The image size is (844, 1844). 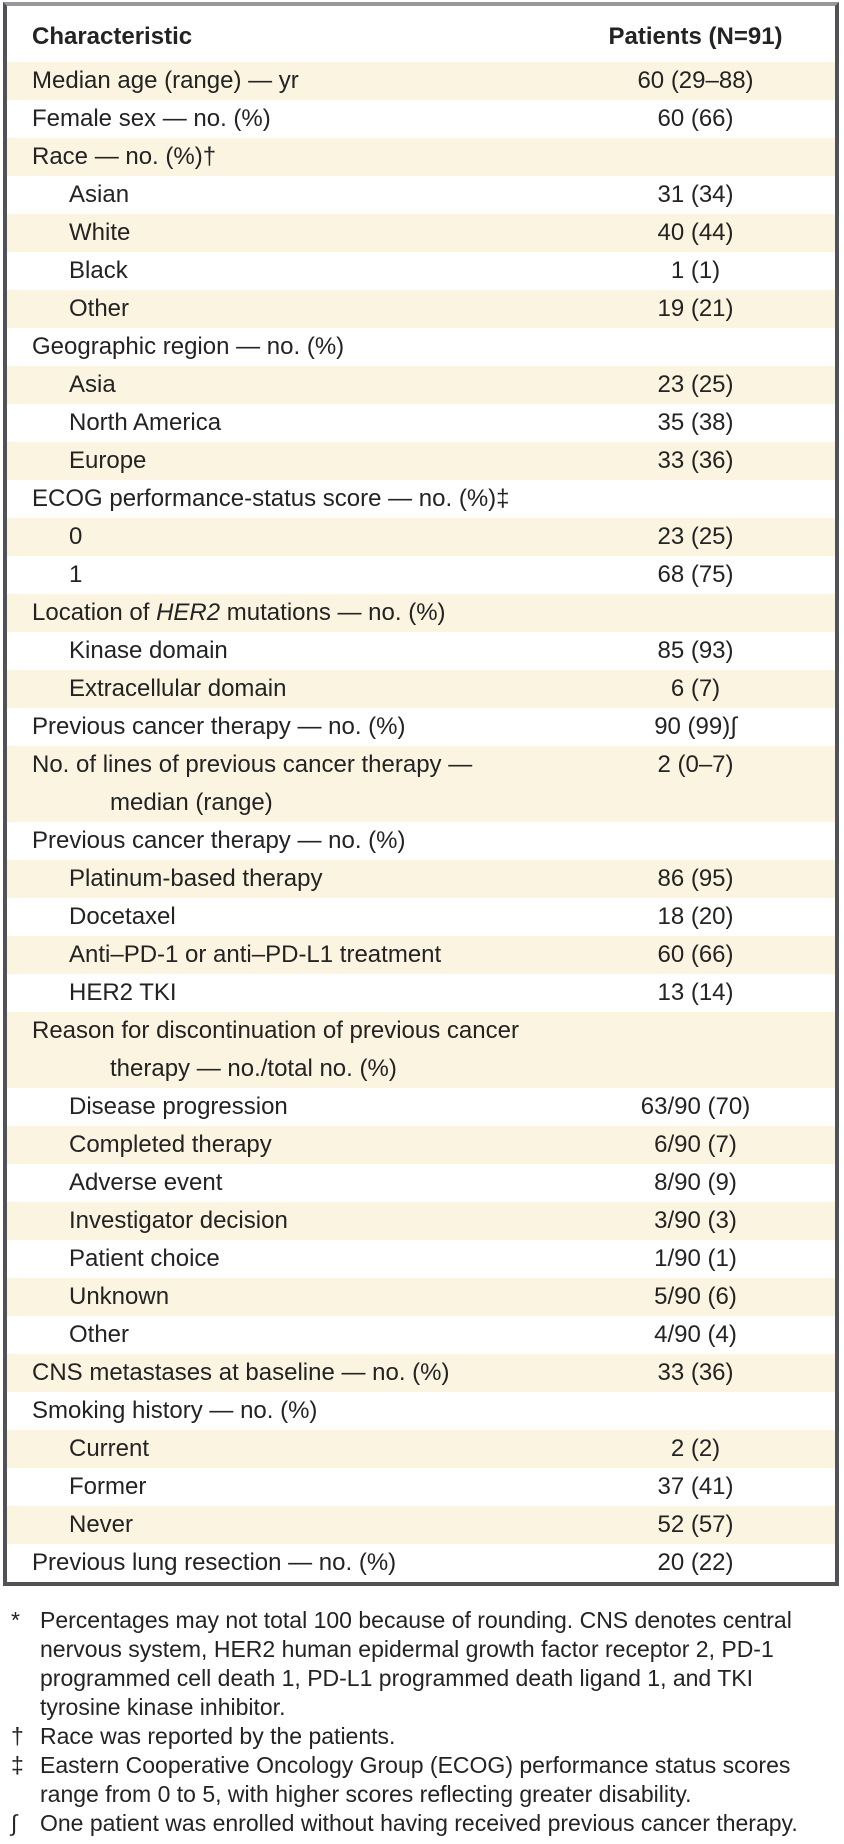 I want to click on table-row: Other 4/90 (4), so click(x=421, y=1335).